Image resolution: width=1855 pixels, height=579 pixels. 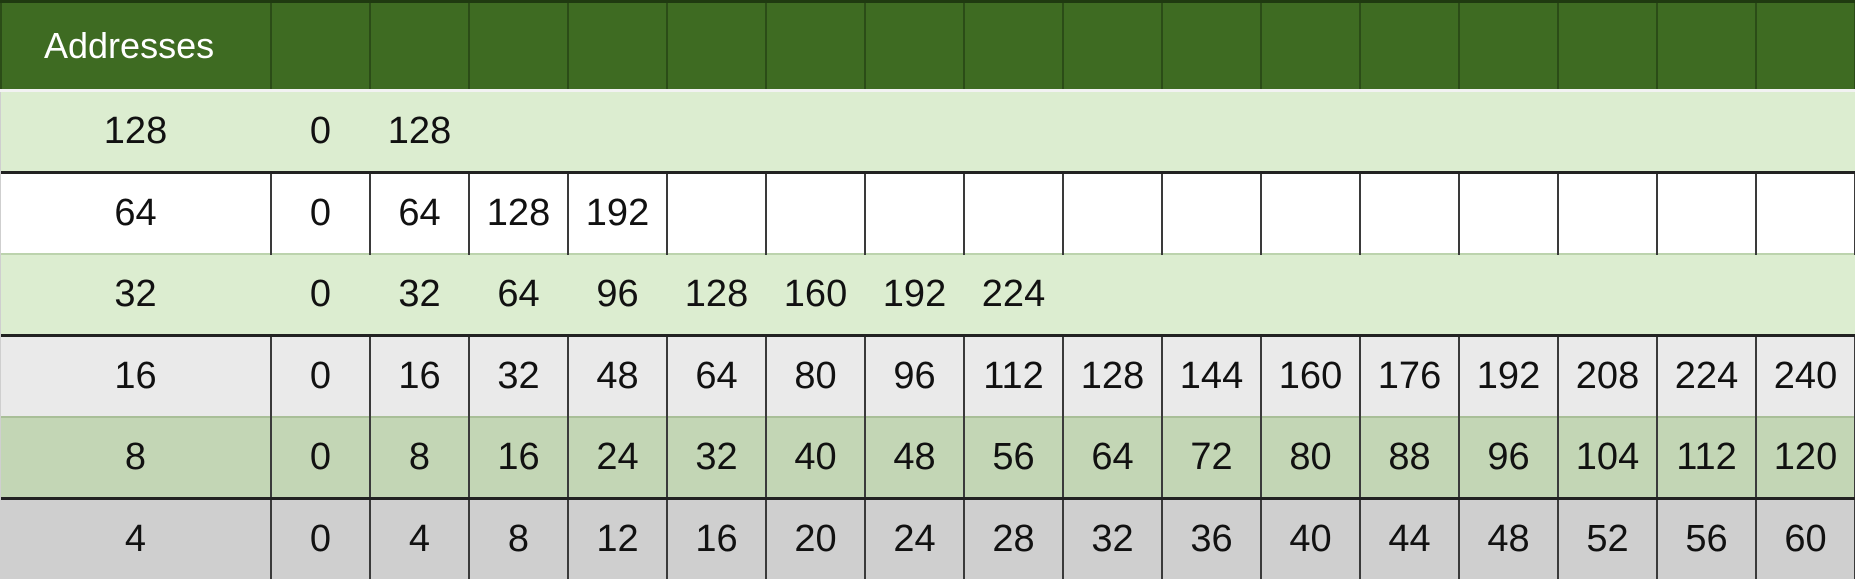 I want to click on address-cell: 28, so click(x=1013, y=539).